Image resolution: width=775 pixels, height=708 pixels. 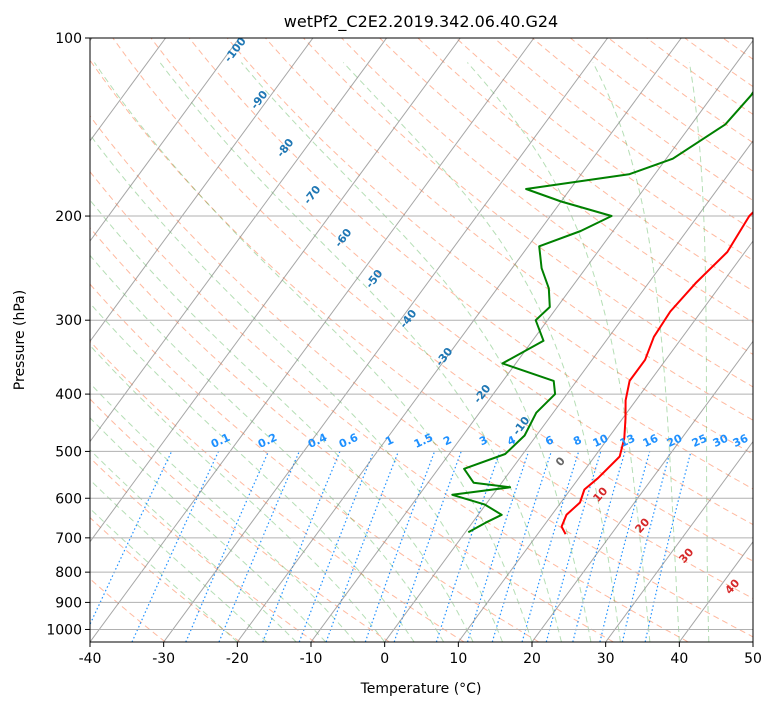 What do you see at coordinates (741, 441) in the screenshot?
I see `mixing-ratio-label: 36` at bounding box center [741, 441].